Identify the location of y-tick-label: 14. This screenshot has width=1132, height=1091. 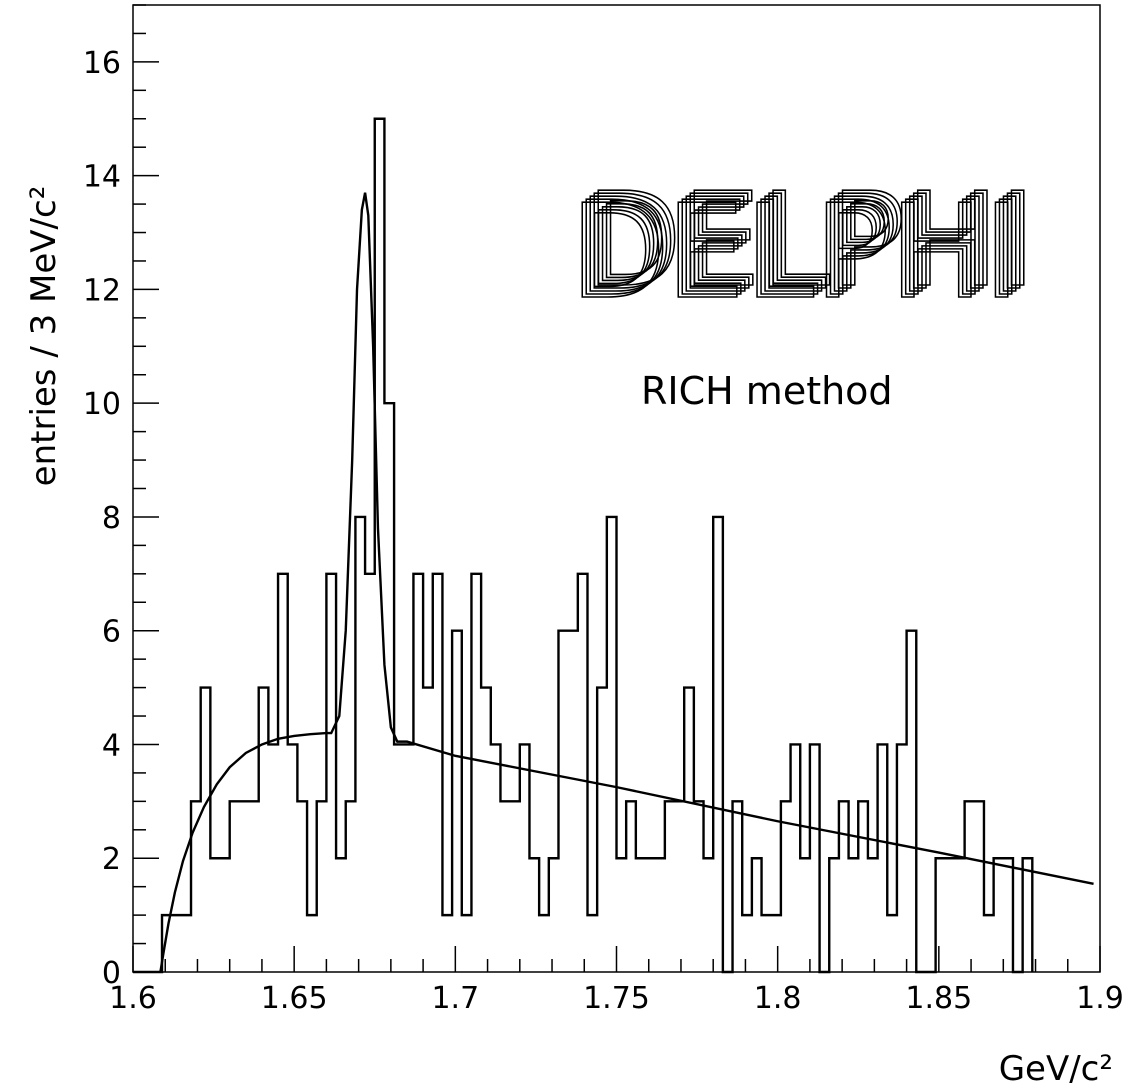
(102, 177).